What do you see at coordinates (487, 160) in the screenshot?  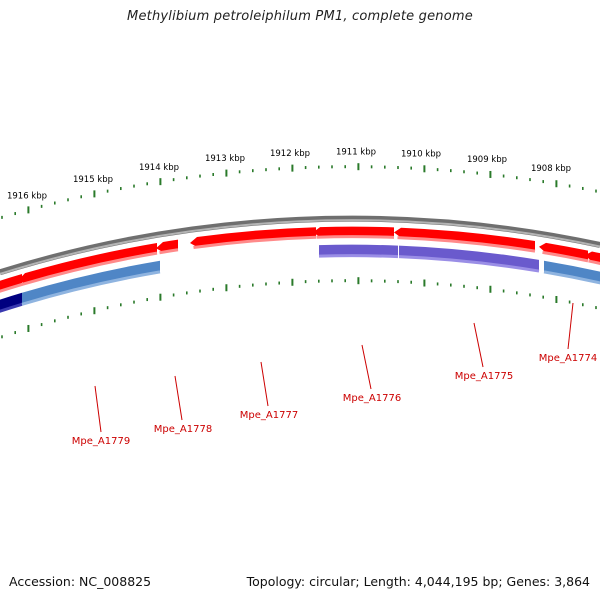 I see `kbp-label: 1909 kbp` at bounding box center [487, 160].